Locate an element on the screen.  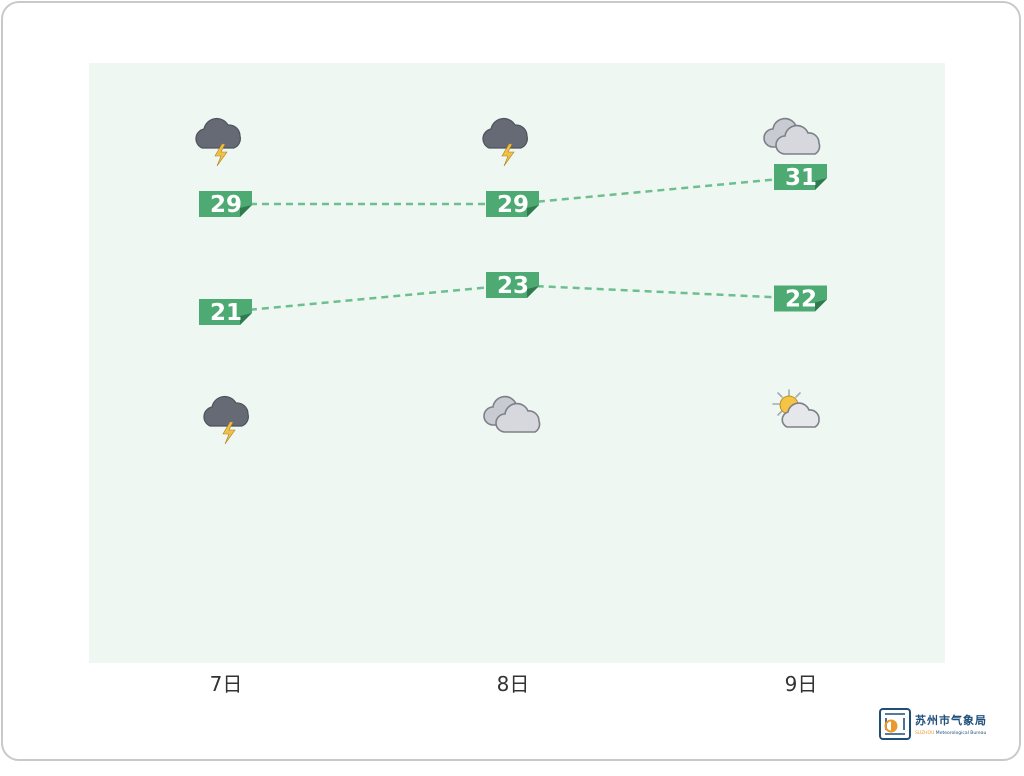
x-tick-label: 8日 is located at coordinates (513, 684).